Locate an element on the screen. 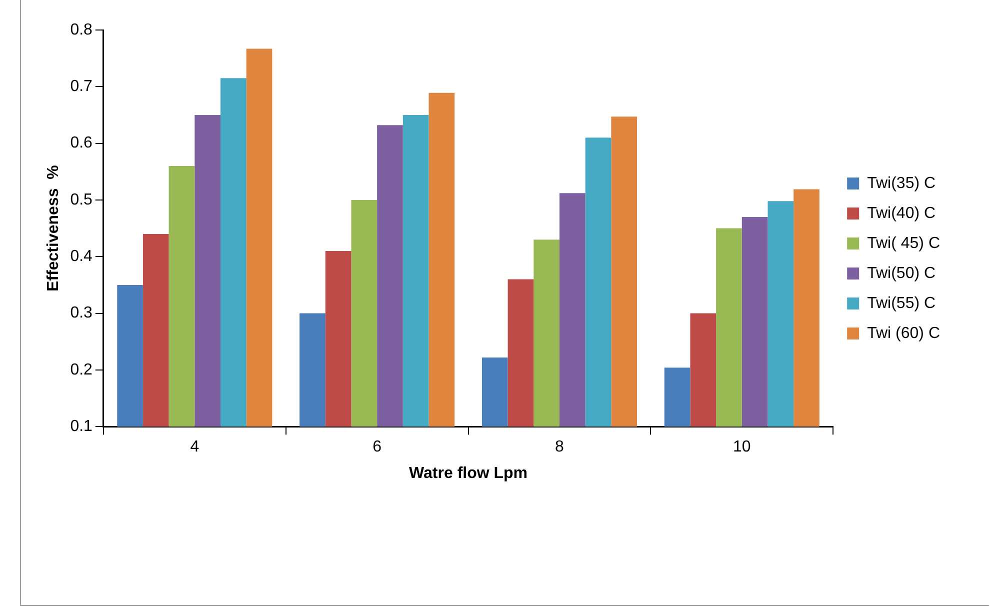  legend-label: Twi( 45) C is located at coordinates (903, 243).